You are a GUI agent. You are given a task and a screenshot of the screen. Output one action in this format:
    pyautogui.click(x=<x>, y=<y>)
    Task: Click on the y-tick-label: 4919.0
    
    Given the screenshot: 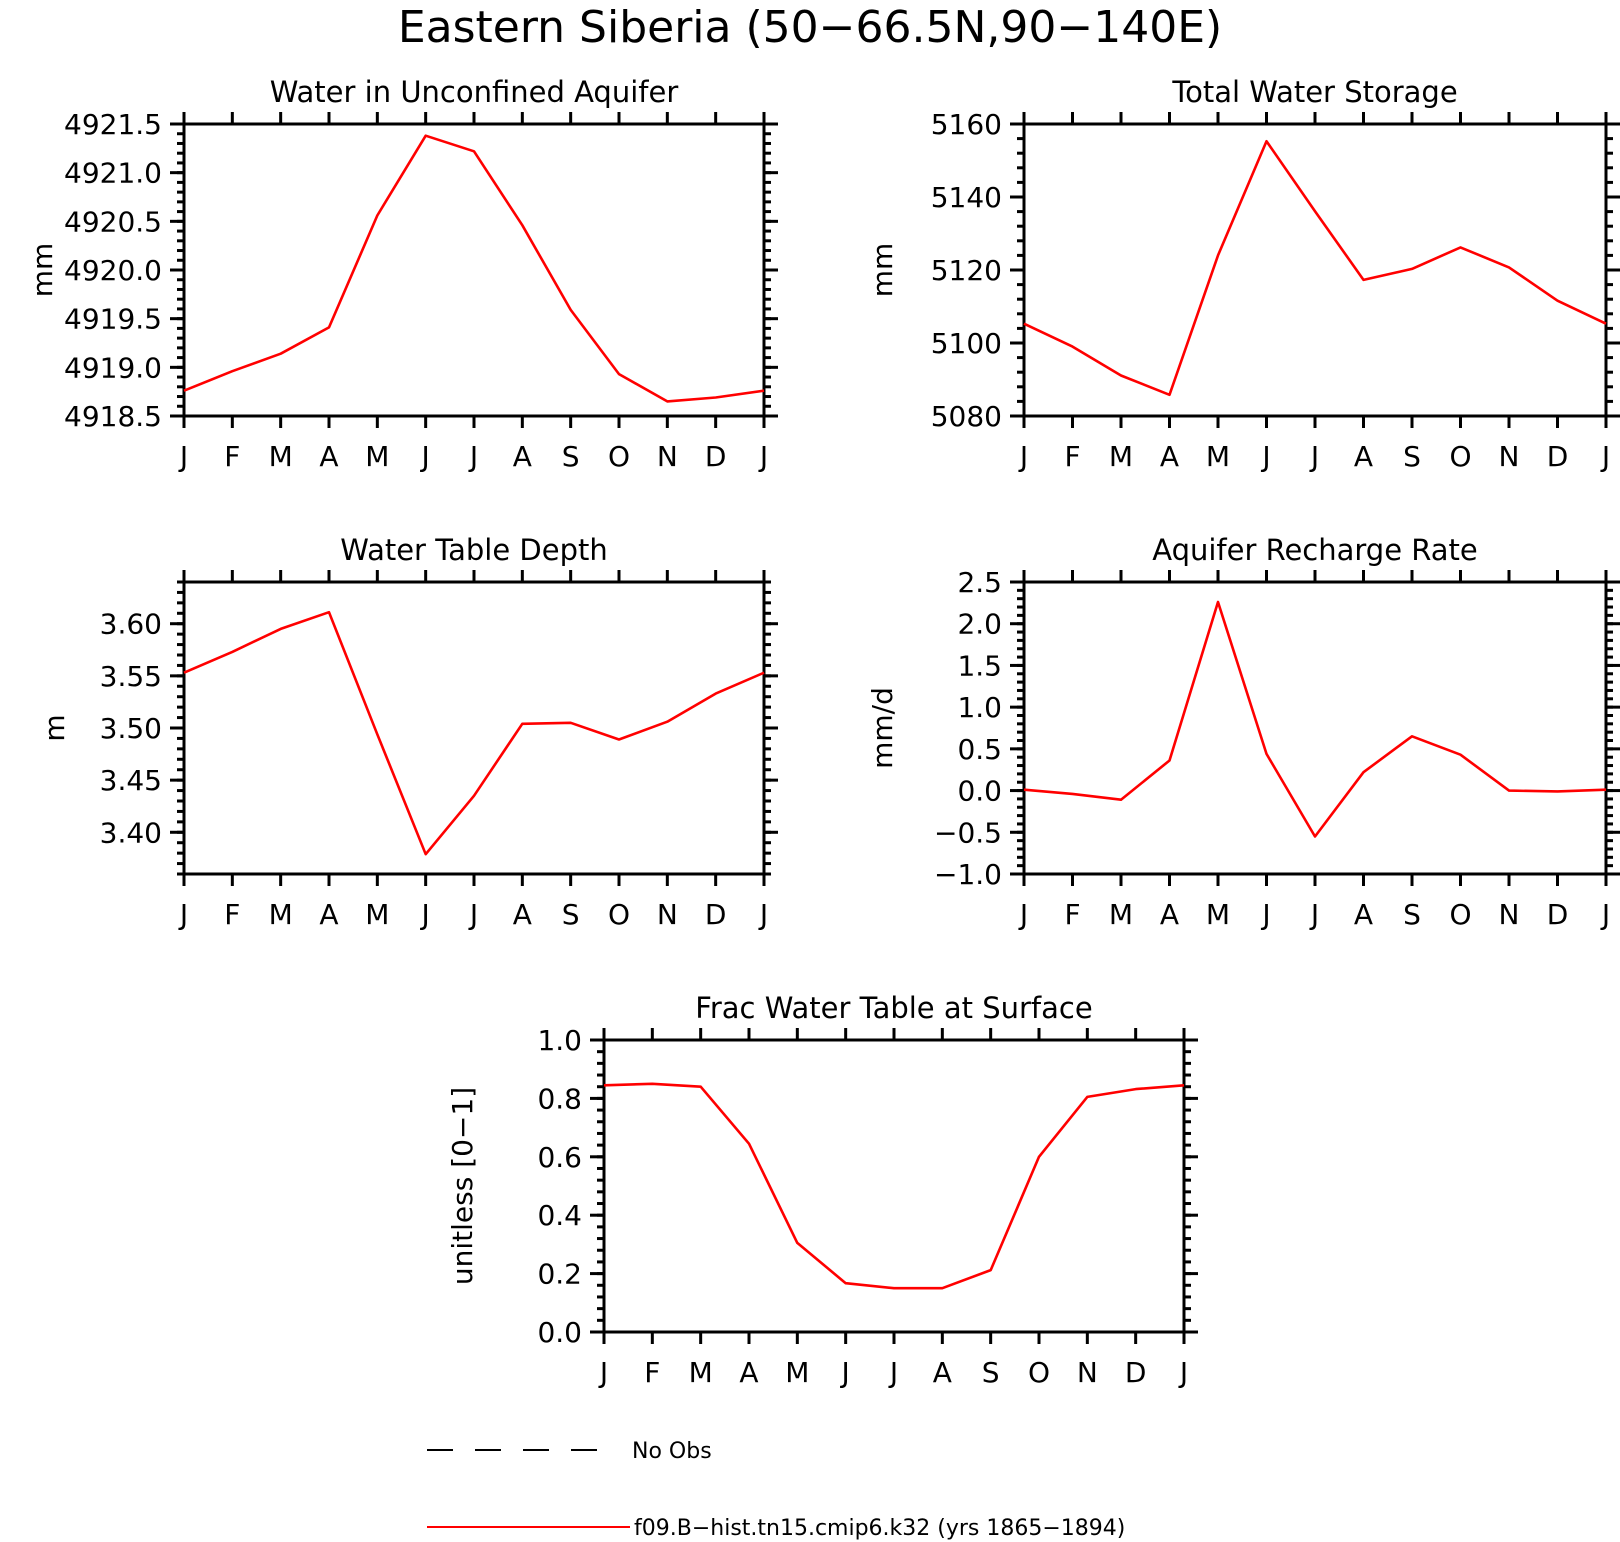 What is the action you would take?
    pyautogui.click(x=113, y=367)
    